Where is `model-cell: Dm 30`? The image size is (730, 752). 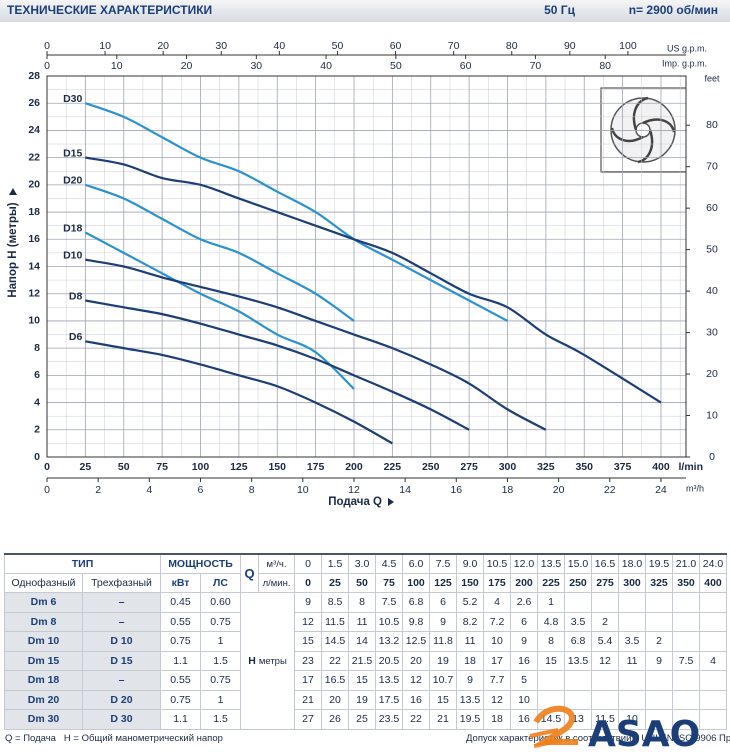
model-cell: Dm 30 is located at coordinates (43, 719).